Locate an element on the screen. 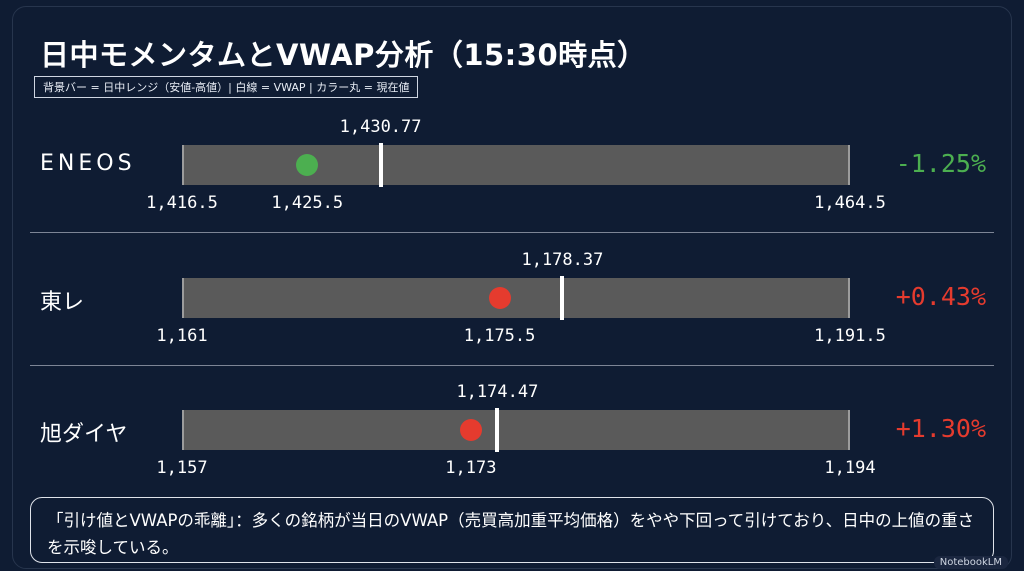 The width and height of the screenshot is (1024, 571). vwap-label: 1,178.37 is located at coordinates (562, 260).